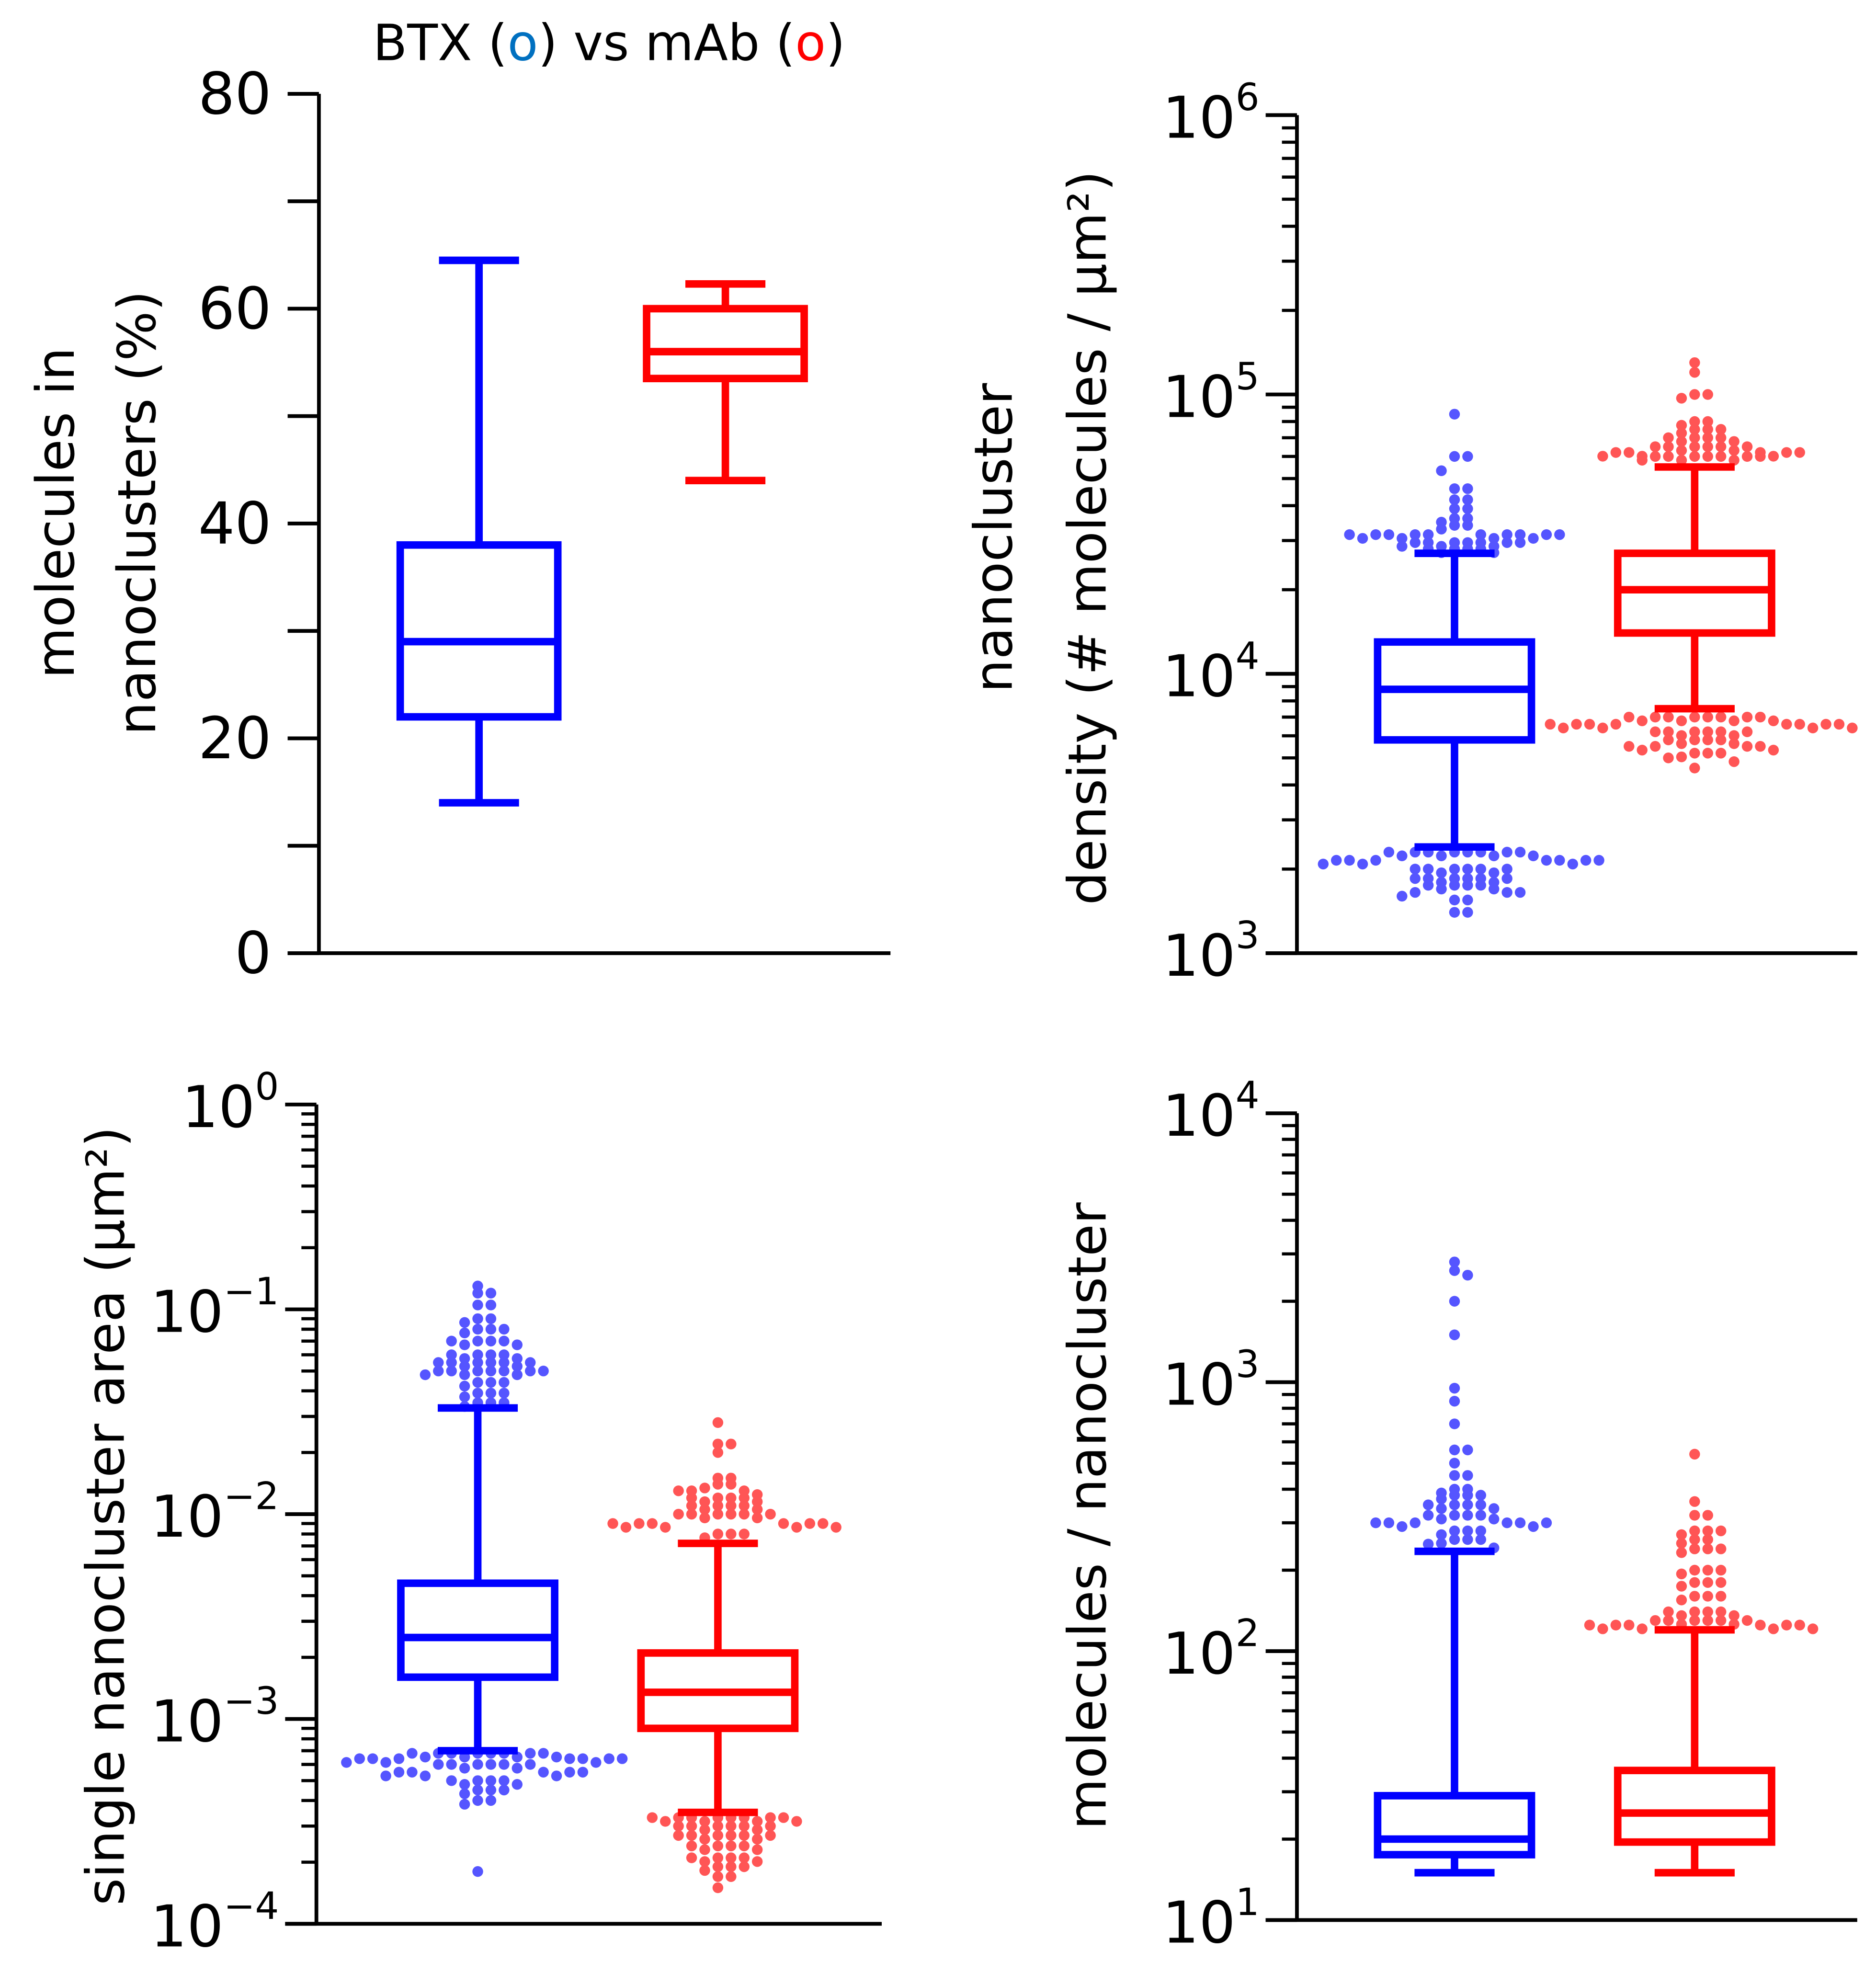 This screenshot has height=1973, width=1876. What do you see at coordinates (105, 1516) in the screenshot?
I see `y-axis-label: single nanocluster area (µm²)` at bounding box center [105, 1516].